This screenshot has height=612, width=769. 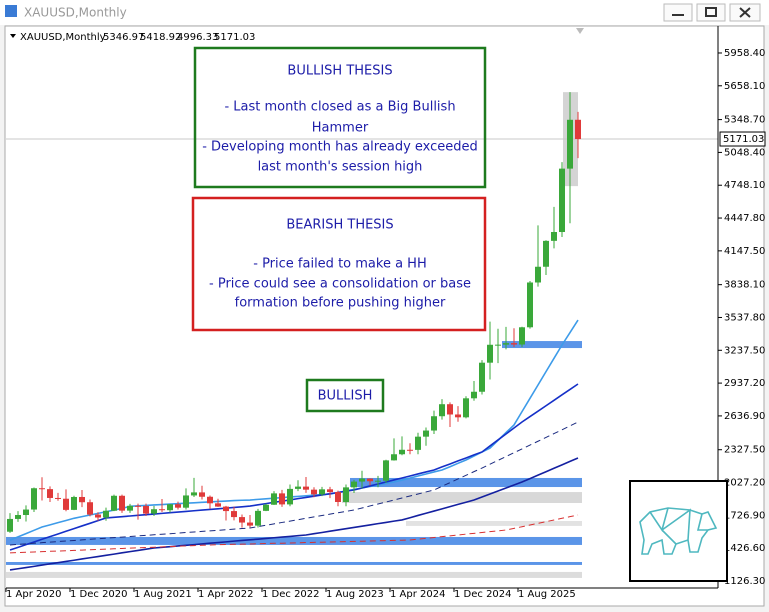 What do you see at coordinates (340, 303) in the screenshot?
I see `annotation-line: formation before pushing higher` at bounding box center [340, 303].